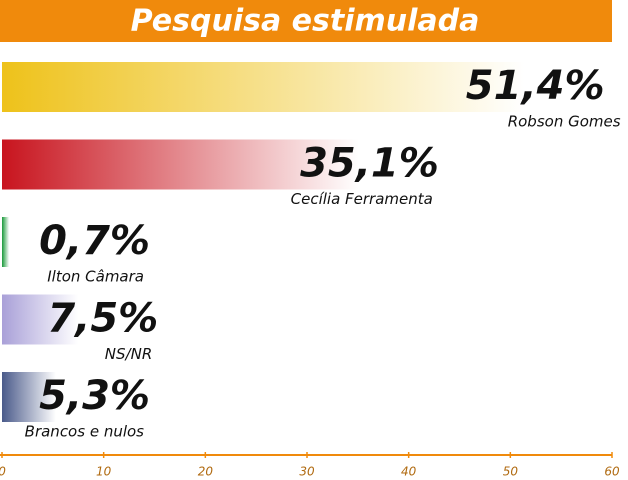 The width and height of the screenshot is (628, 480). What do you see at coordinates (564, 122) in the screenshot?
I see `category-label: Robson Gomes` at bounding box center [564, 122].